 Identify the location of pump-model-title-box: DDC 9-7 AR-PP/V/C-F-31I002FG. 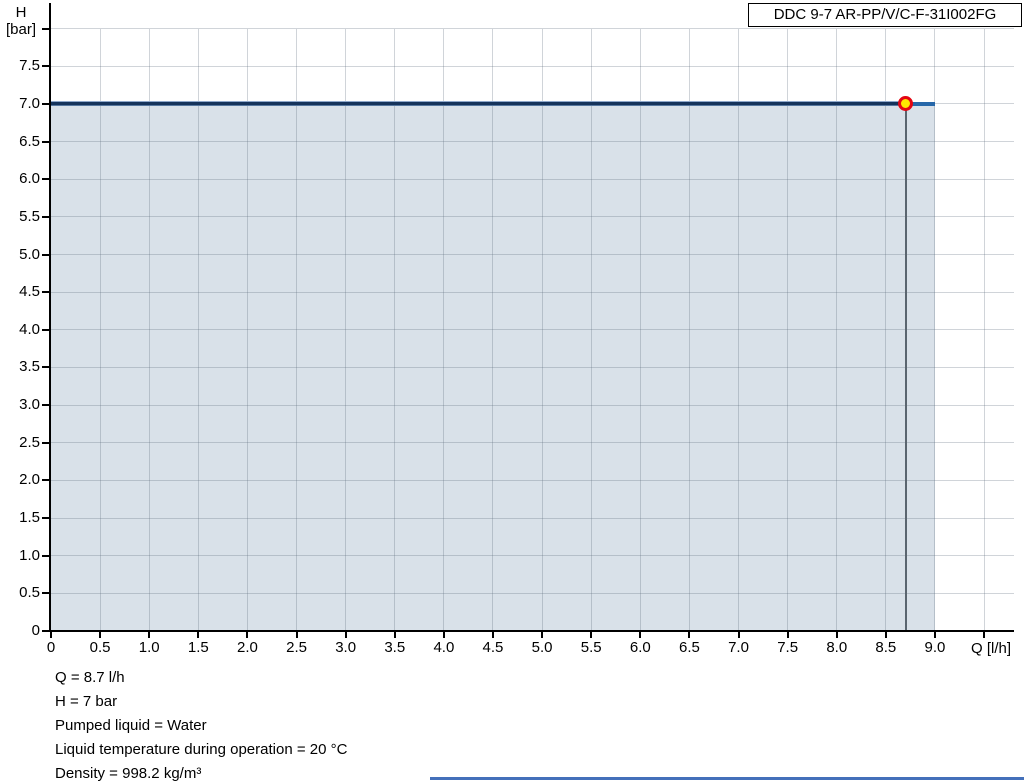
(885, 15).